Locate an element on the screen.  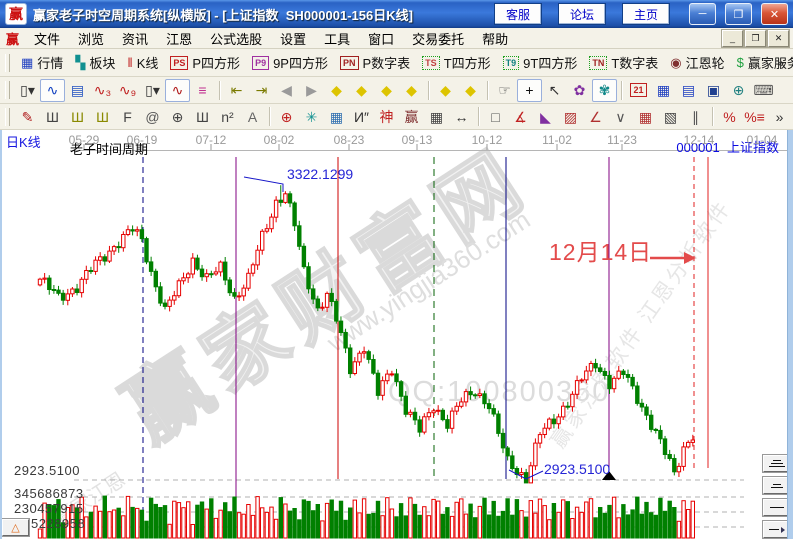
n-squared-icon: n² is located at coordinates (227, 116).